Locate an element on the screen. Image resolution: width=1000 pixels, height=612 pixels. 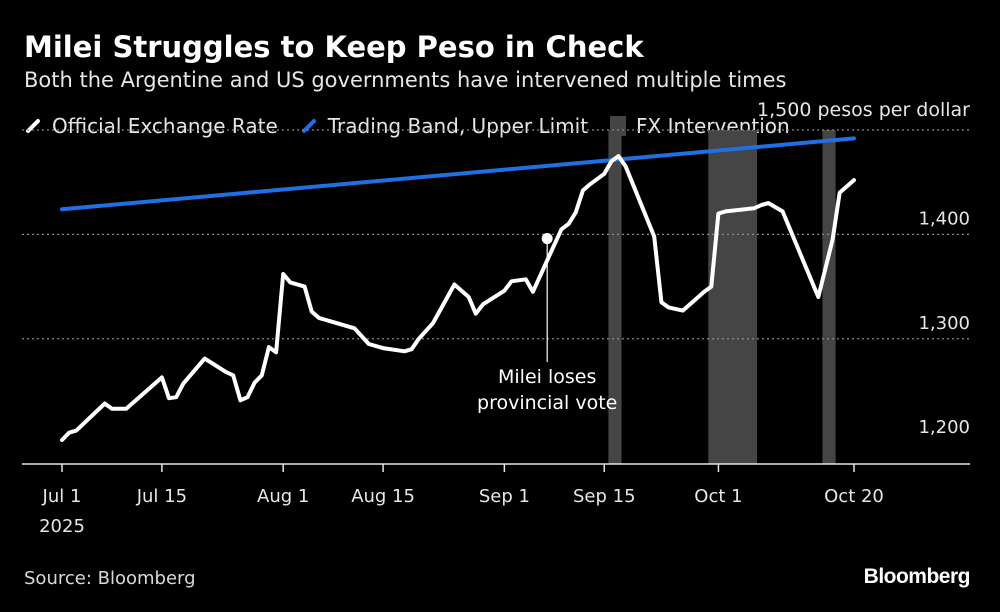
y-tick-label-1200: 1,200 is located at coordinates (944, 427).